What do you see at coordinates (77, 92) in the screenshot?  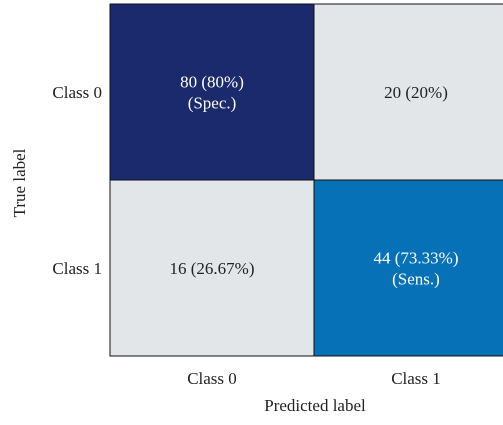 I see `y-tick-label-0: Class 0` at bounding box center [77, 92].